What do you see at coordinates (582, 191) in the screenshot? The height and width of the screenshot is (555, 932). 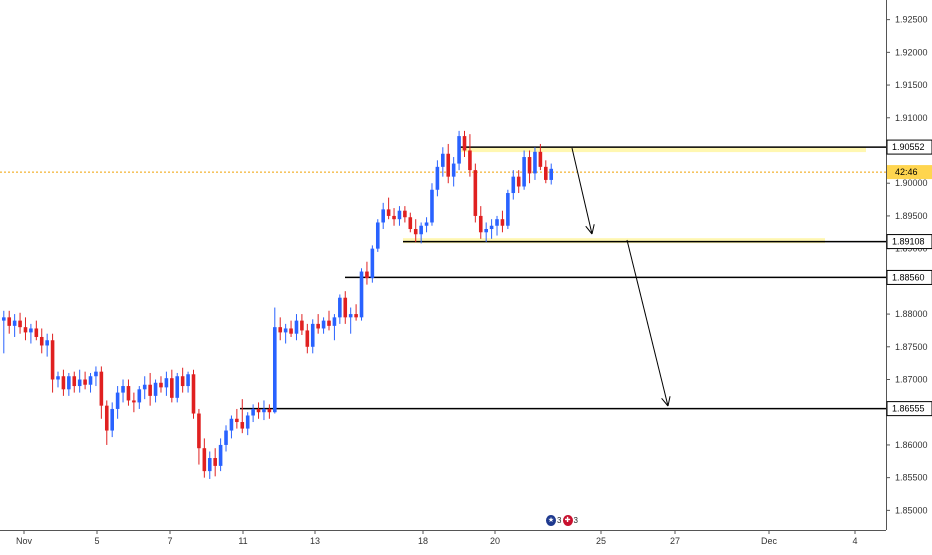 I see `arrow-down-short` at bounding box center [582, 191].